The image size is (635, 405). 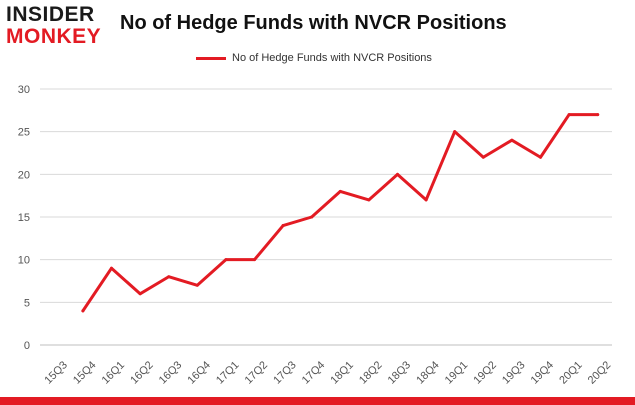 I want to click on y-tick-label: 0, so click(x=27, y=346).